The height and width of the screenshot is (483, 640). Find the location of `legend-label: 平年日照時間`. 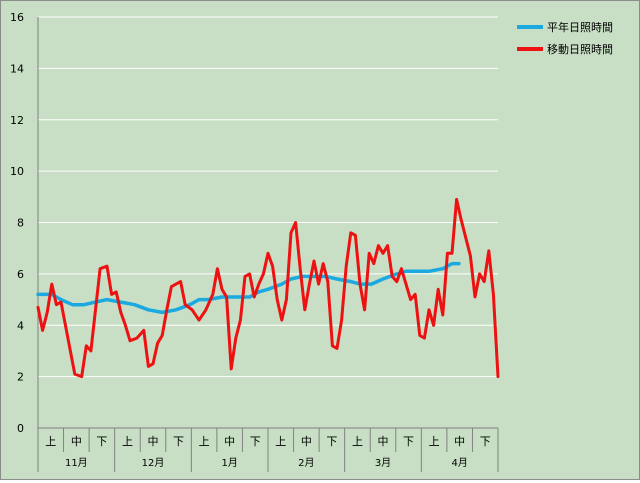

legend-label: 平年日照時間 is located at coordinates (580, 27).